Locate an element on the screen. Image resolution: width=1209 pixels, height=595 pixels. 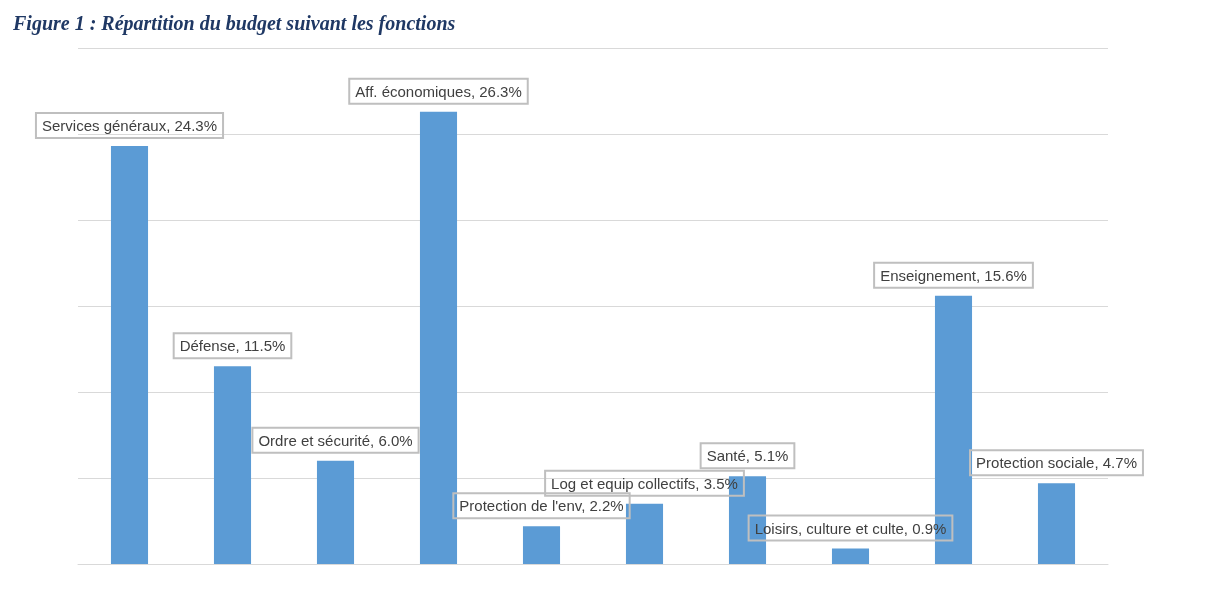
data-label: Santé, 5.1% is located at coordinates (747, 456).